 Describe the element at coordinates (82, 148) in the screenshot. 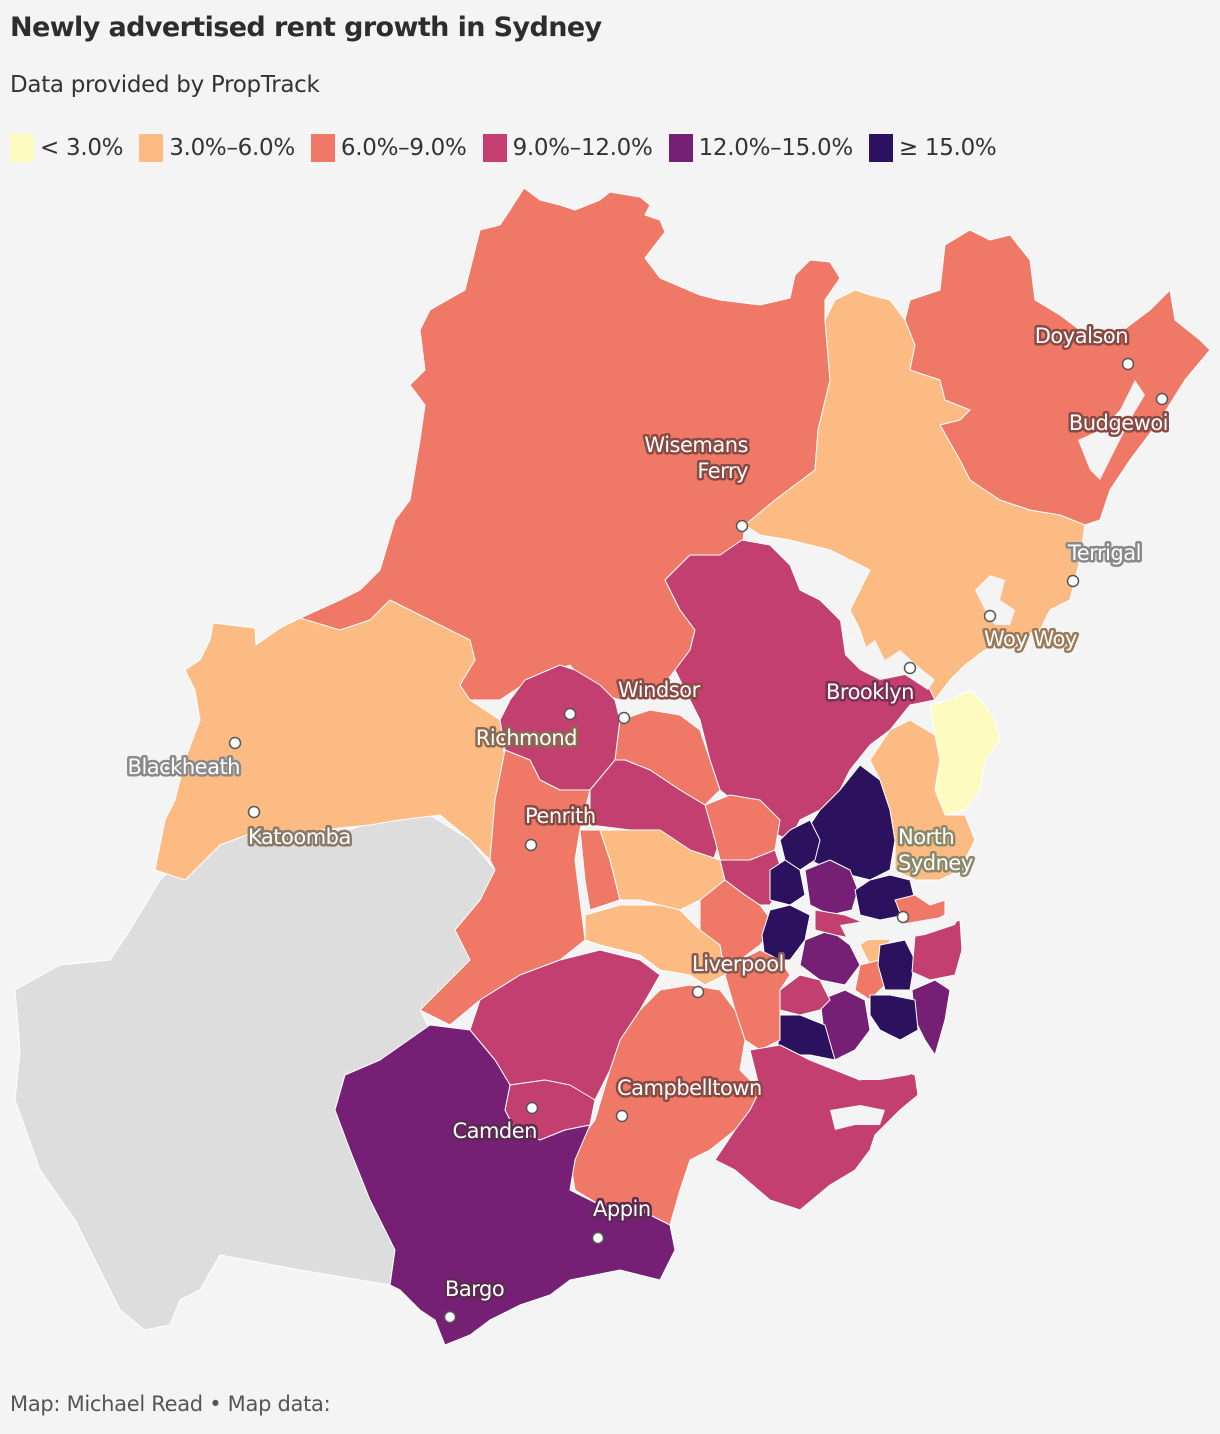

I see `legend-label: < 3.0%` at that location.